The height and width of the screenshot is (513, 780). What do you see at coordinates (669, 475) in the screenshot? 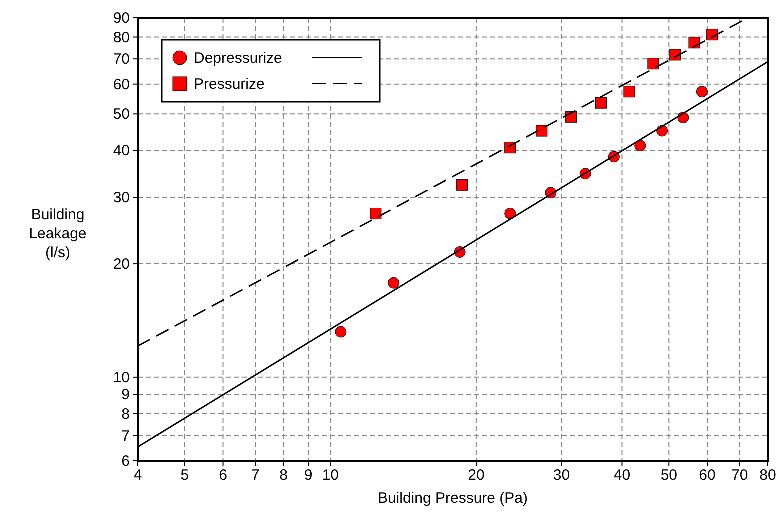
I see `x-tick-label: 50` at bounding box center [669, 475].